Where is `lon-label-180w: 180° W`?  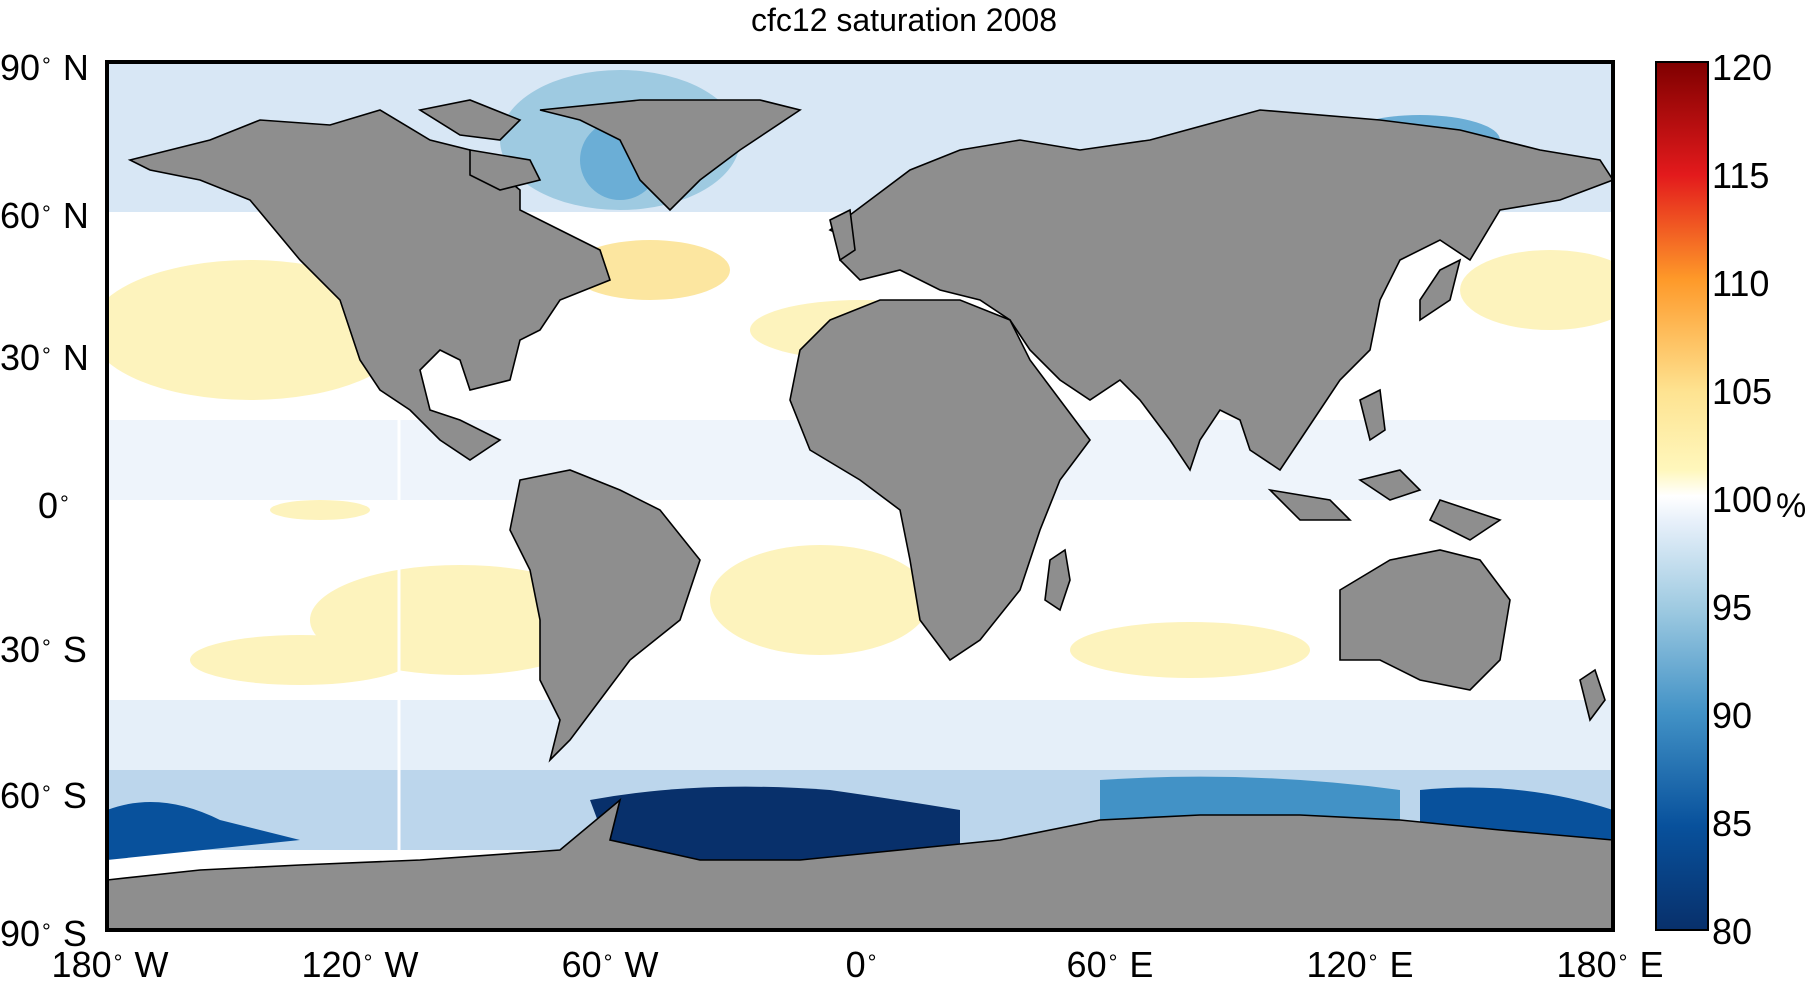
lon-label-180w: 180° W is located at coordinates (110, 964).